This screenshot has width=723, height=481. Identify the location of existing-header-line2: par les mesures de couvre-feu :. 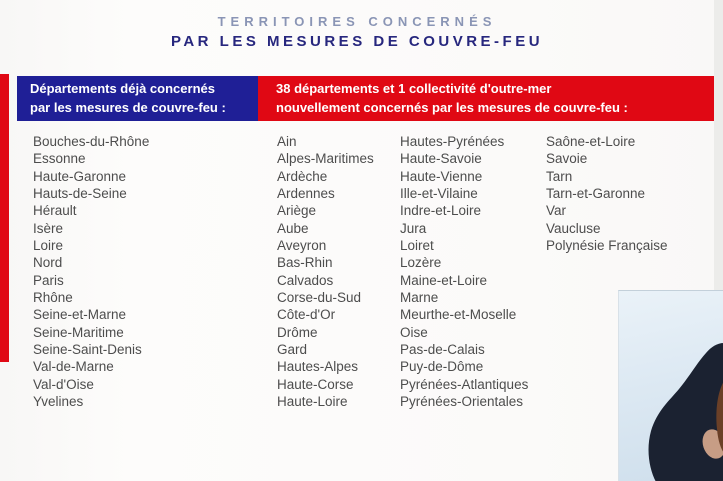
(128, 107).